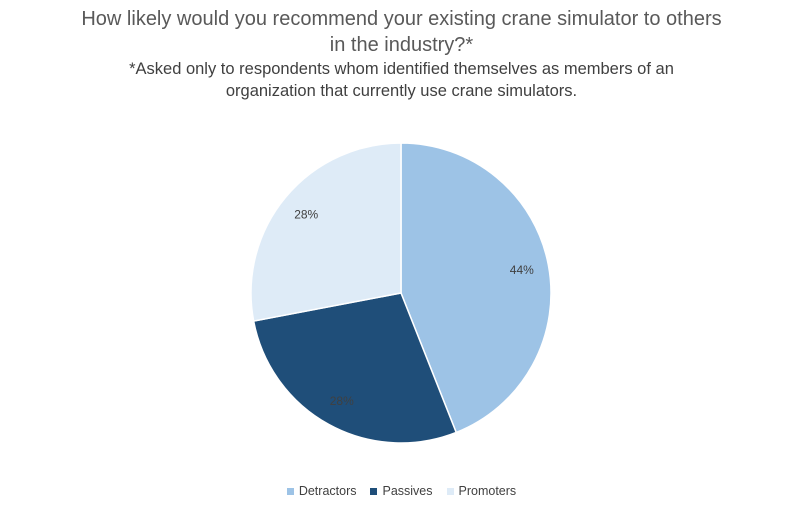 The image size is (803, 511). Describe the element at coordinates (327, 491) in the screenshot. I see `legend-label-detractors: Detractors` at that location.